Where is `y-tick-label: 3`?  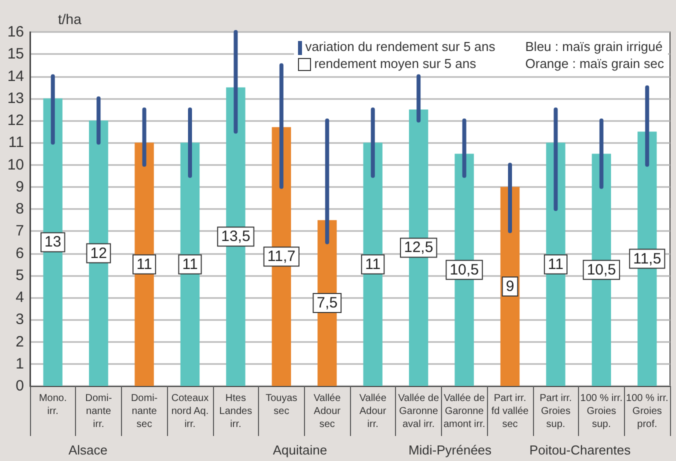 y-tick-label: 3 is located at coordinates (20, 319).